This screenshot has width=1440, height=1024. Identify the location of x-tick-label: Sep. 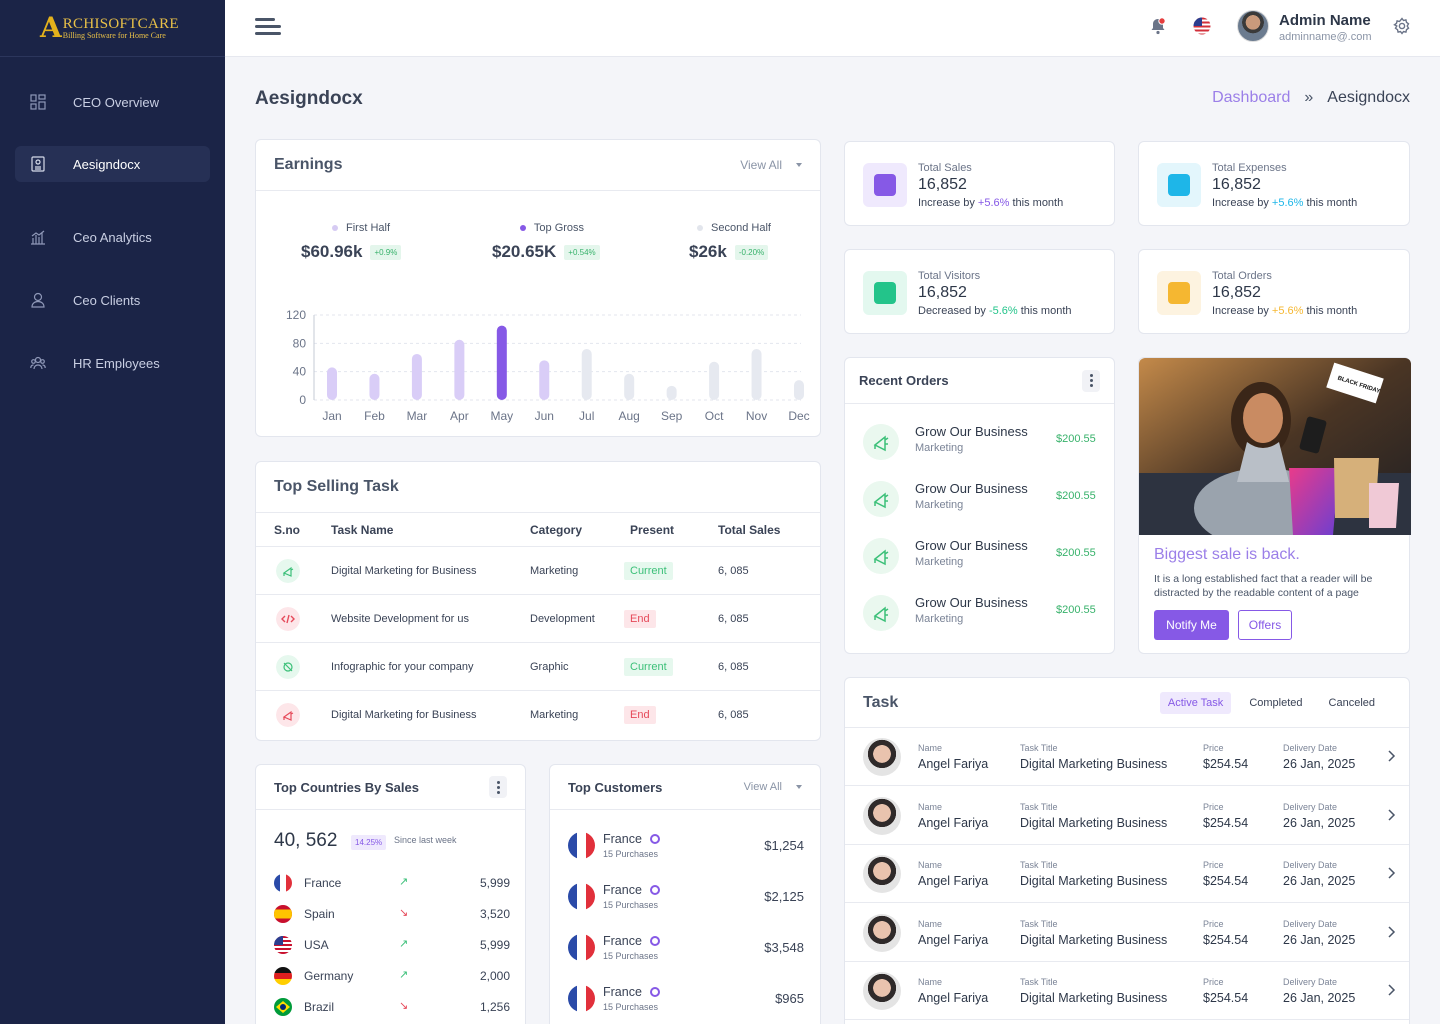
(672, 416).